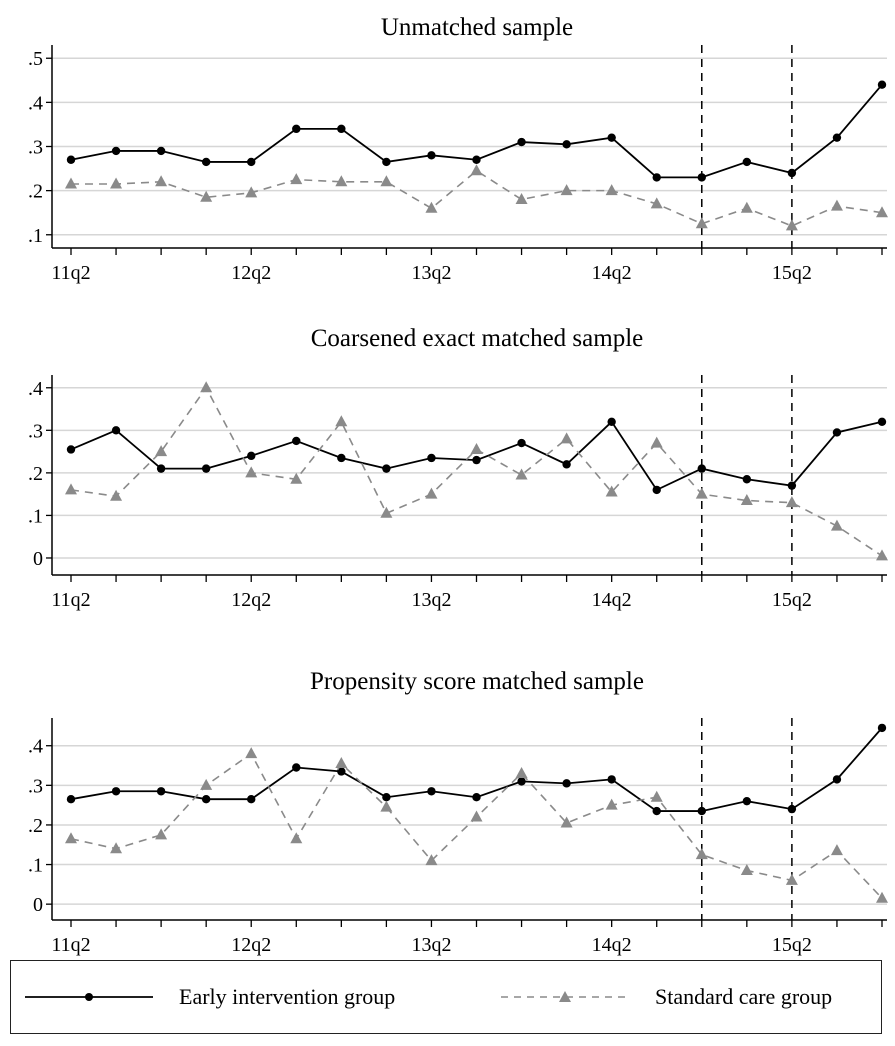 Image resolution: width=895 pixels, height=1046 pixels. What do you see at coordinates (38, 905) in the screenshot?
I see `y-tick-label: 0` at bounding box center [38, 905].